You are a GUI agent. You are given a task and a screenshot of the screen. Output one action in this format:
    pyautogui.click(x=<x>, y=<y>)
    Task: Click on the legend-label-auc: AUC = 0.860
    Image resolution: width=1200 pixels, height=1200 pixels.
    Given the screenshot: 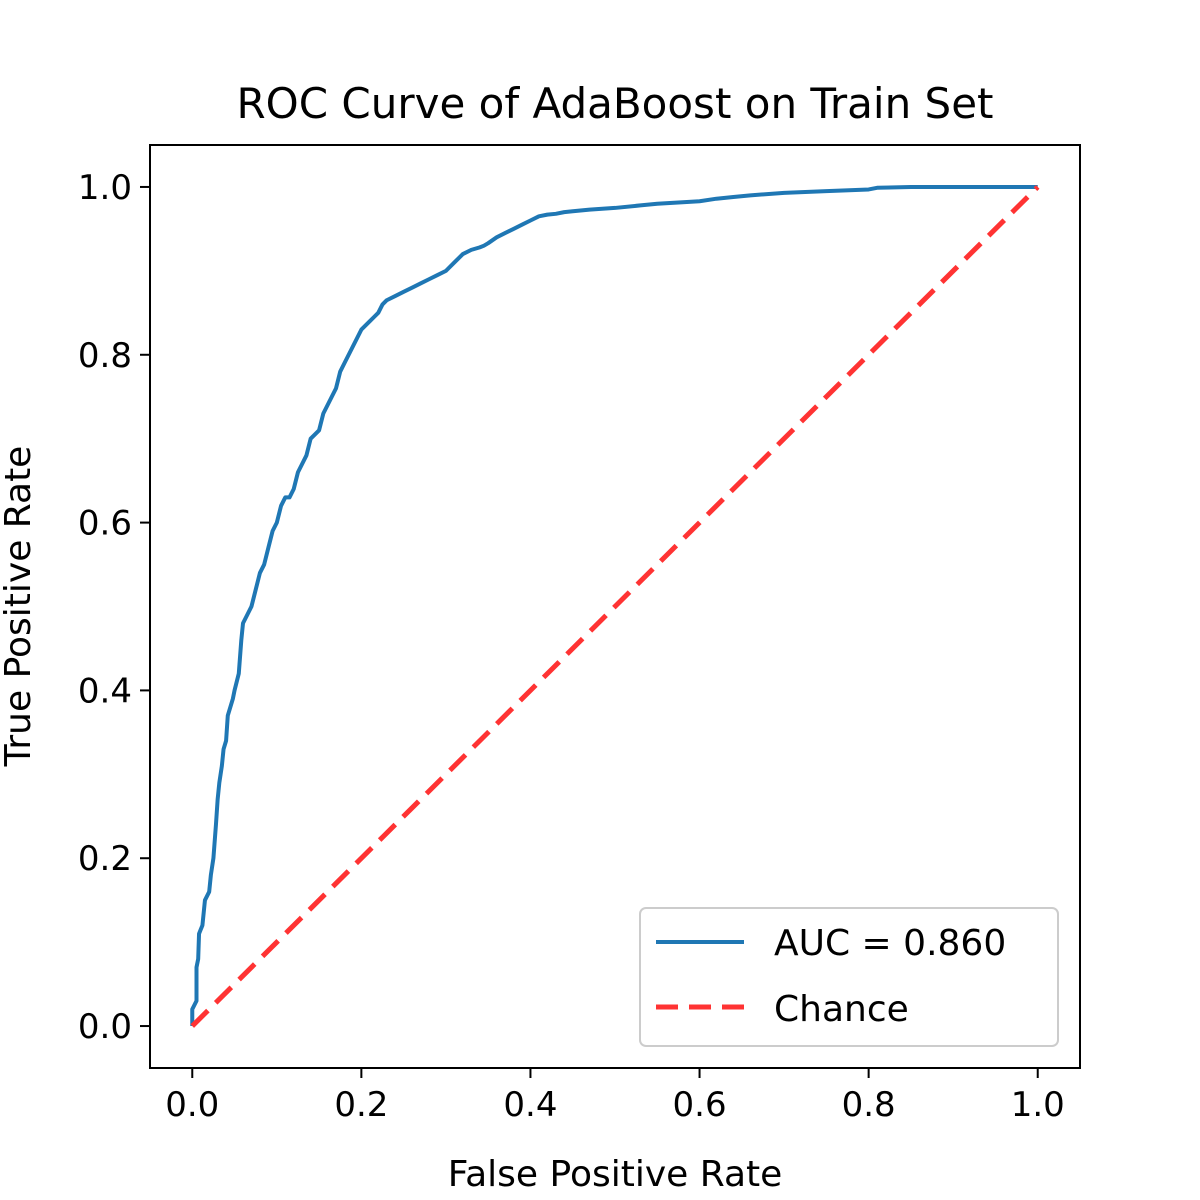 What is the action you would take?
    pyautogui.click(x=890, y=943)
    